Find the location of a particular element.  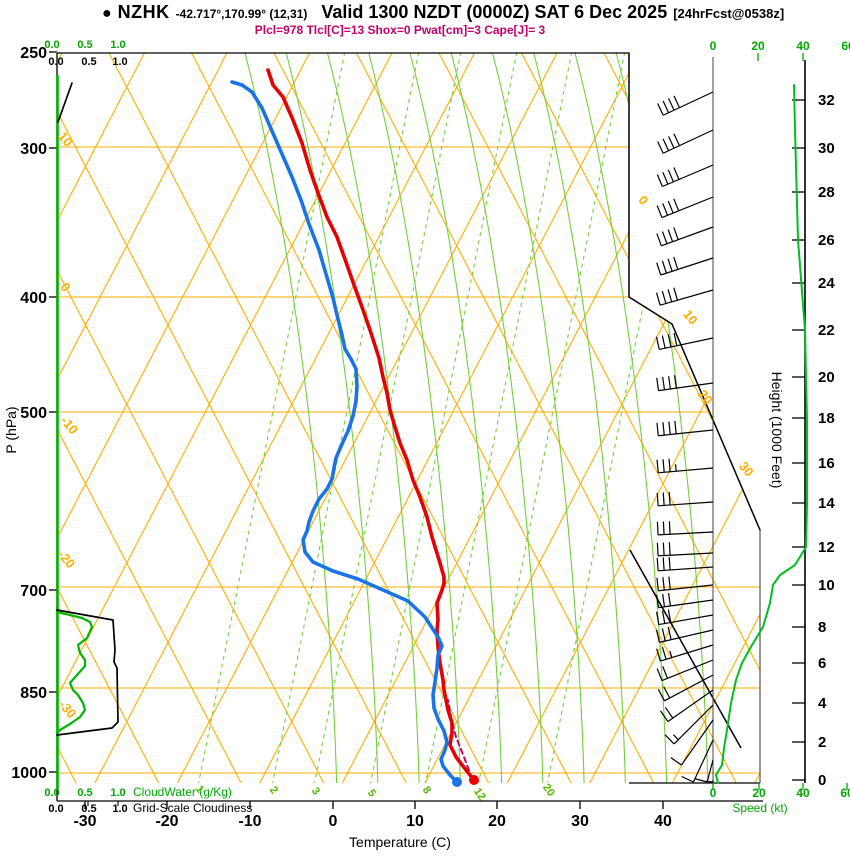

grid-scale-cloudiness-trace is located at coordinates (87, 672).